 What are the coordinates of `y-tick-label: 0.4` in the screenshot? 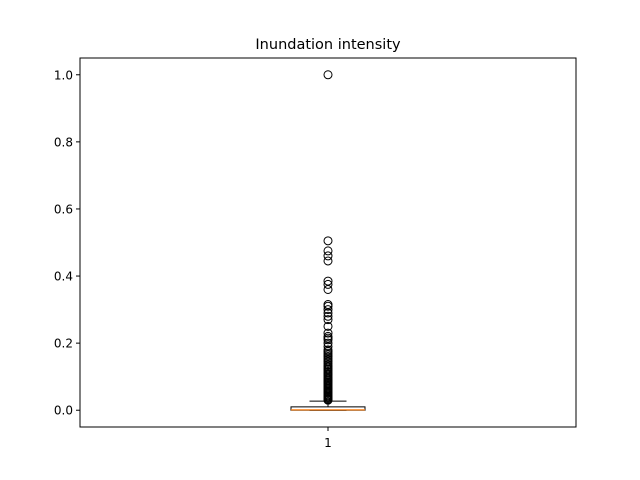 It's located at (63, 277).